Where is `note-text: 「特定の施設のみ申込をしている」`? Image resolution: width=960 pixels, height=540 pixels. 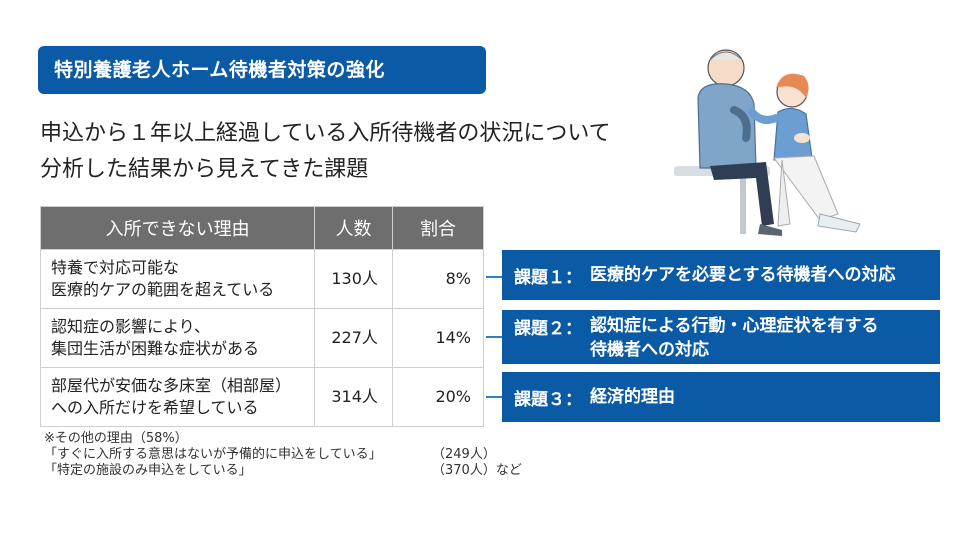
note-text: 「特定の施設のみ申込をしている」 is located at coordinates (148, 470).